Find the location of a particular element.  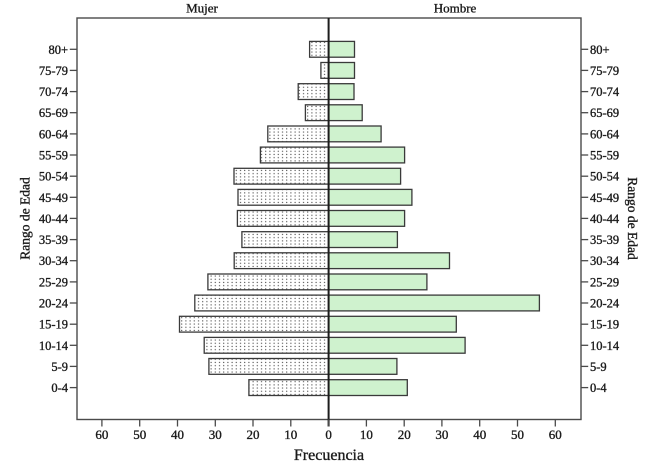

svg-text: Hombre is located at coordinates (455, 8).